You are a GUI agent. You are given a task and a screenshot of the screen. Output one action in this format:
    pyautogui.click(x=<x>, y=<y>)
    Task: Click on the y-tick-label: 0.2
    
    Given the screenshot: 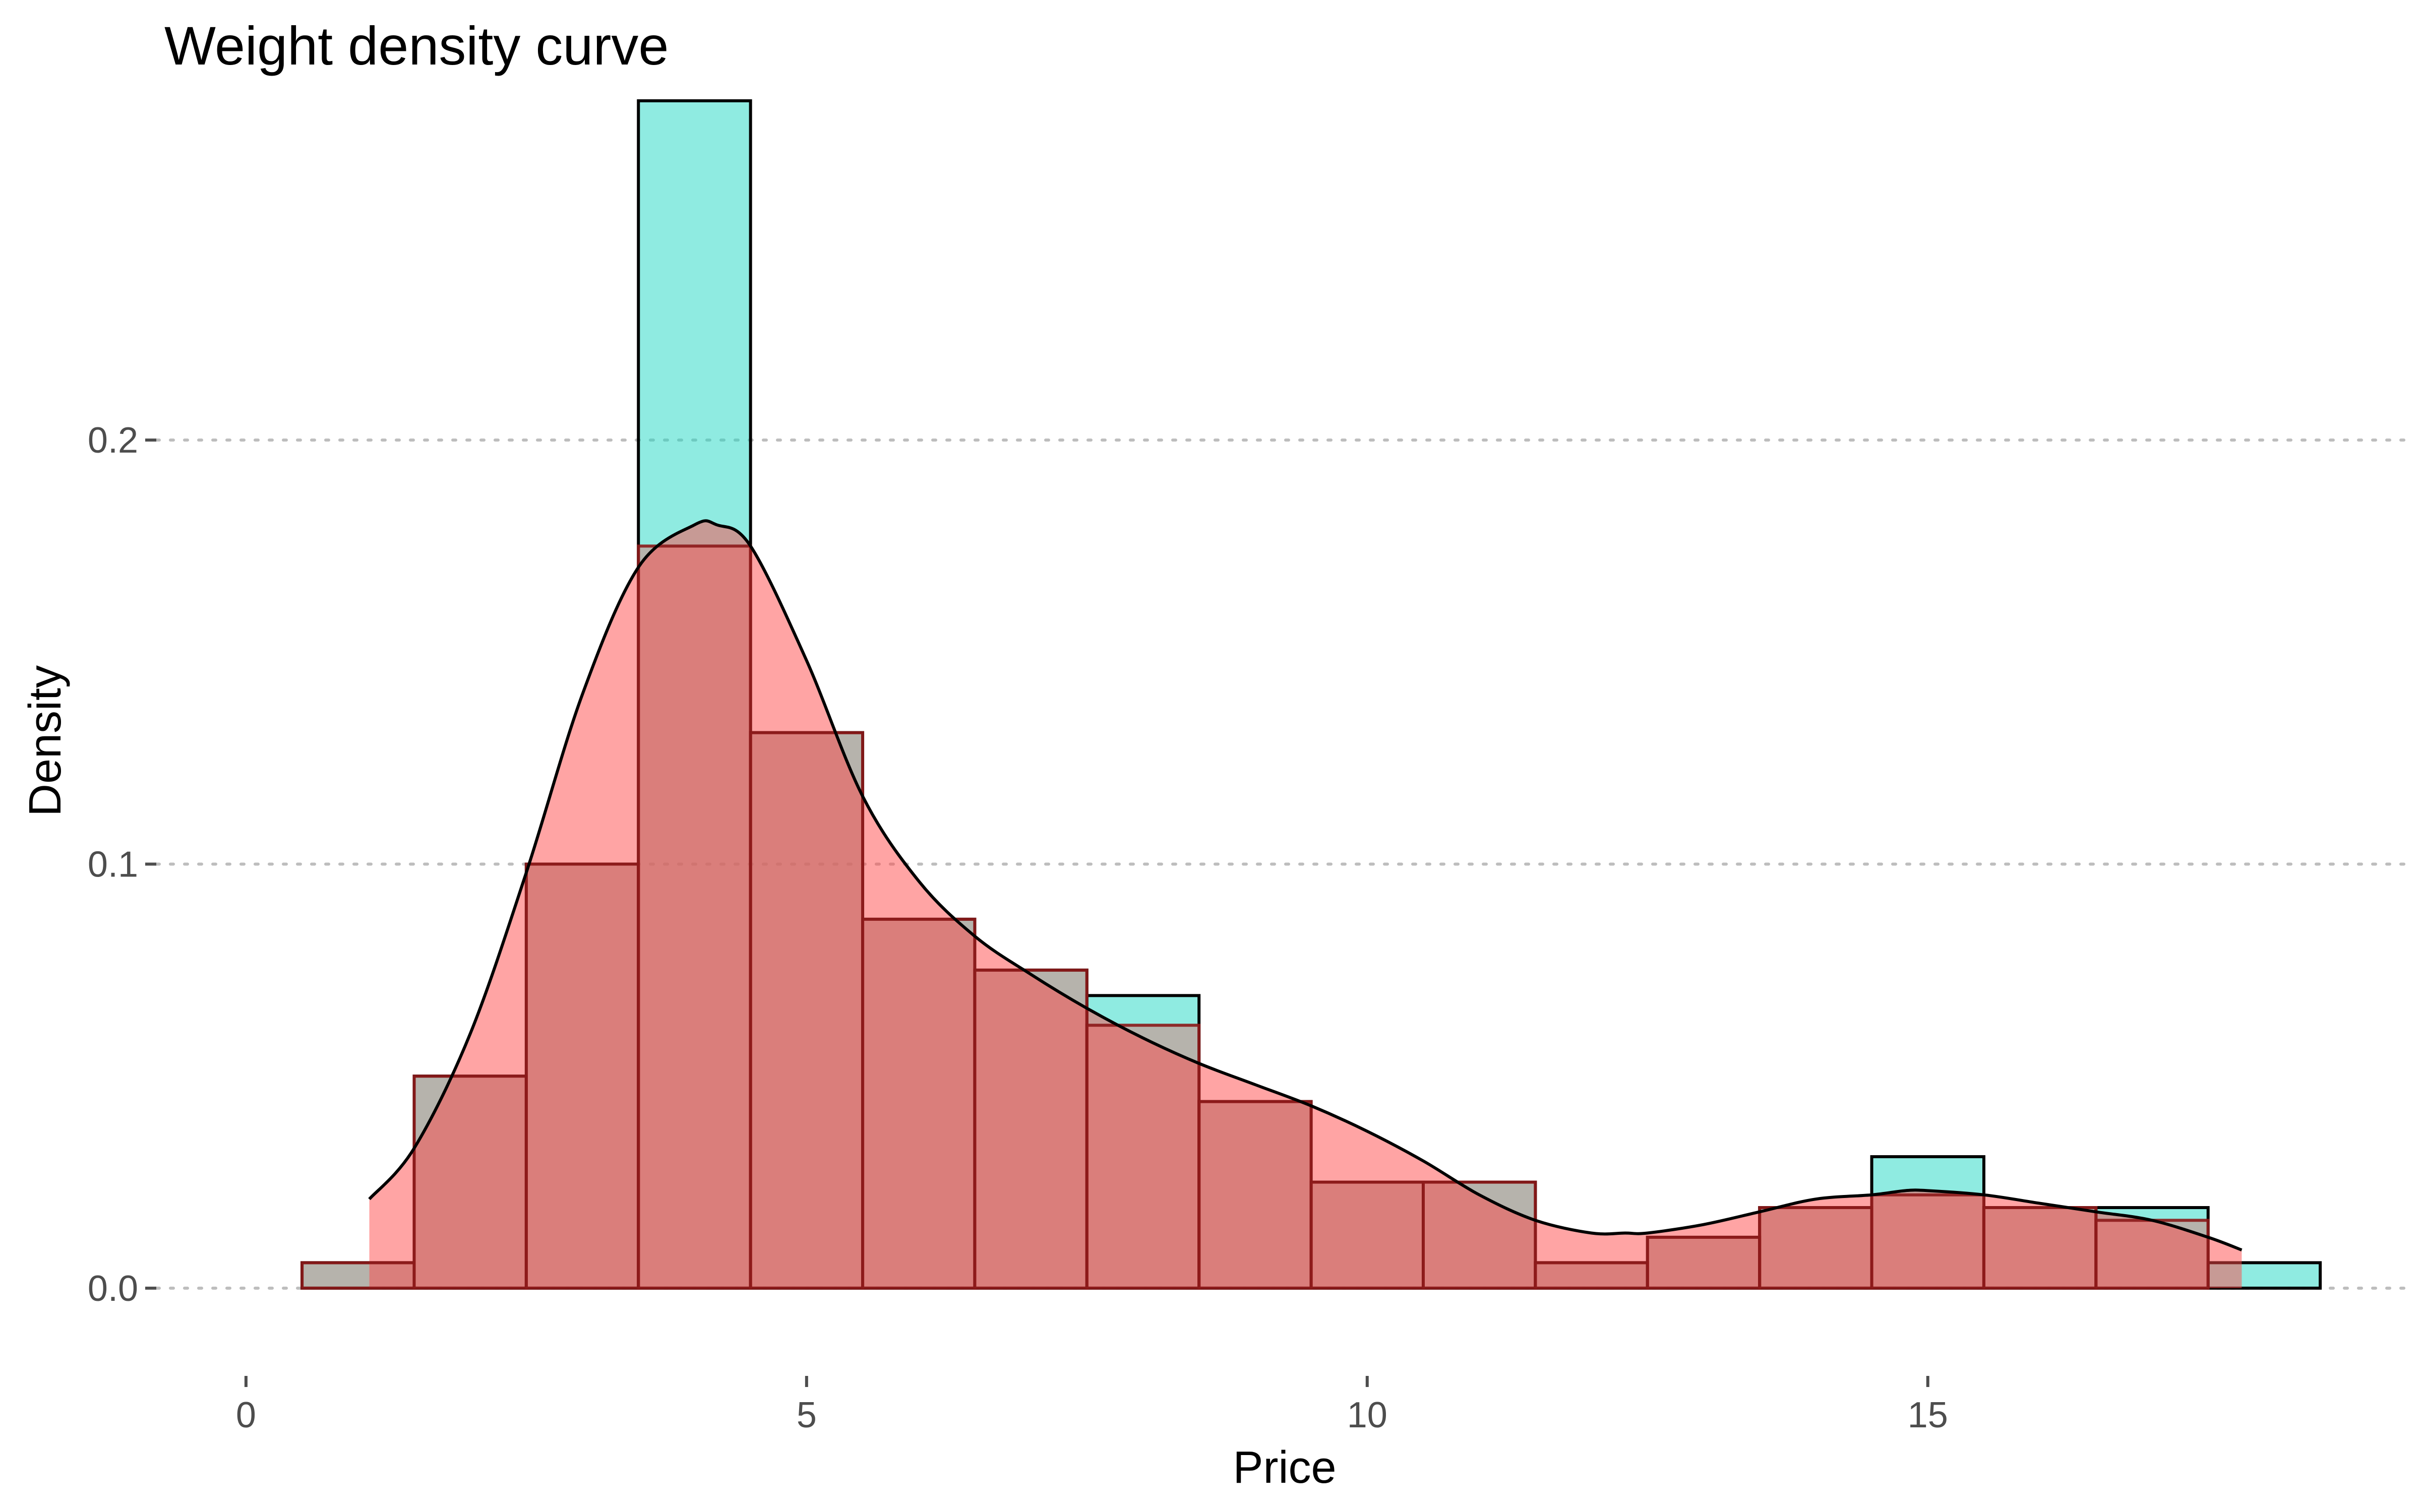 What is the action you would take?
    pyautogui.click(x=113, y=440)
    